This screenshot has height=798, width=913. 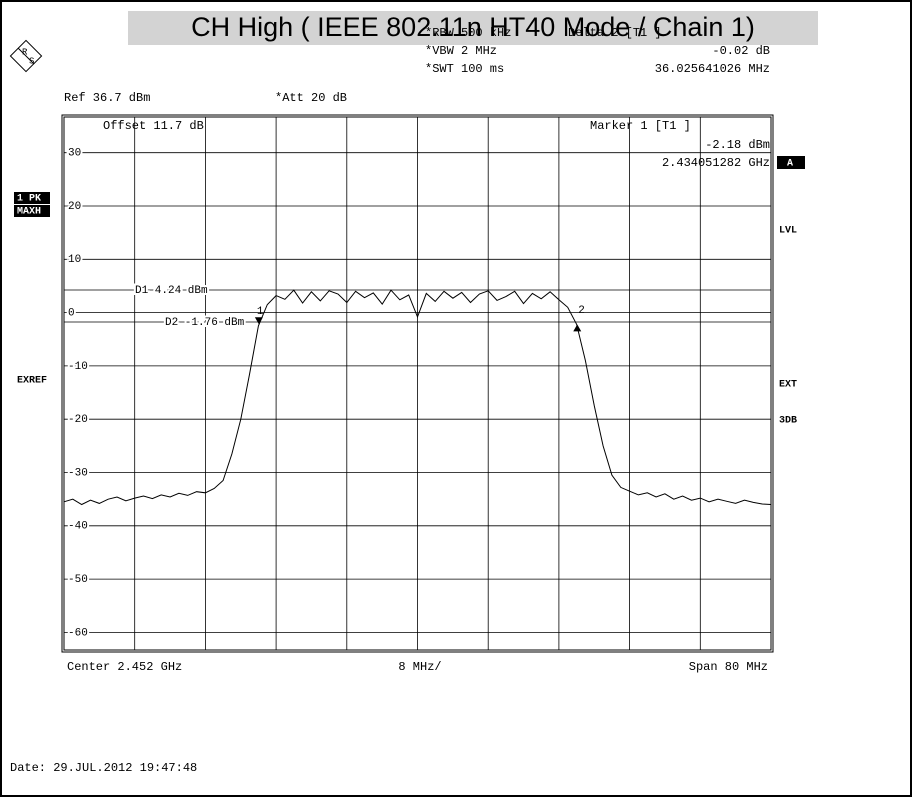 What do you see at coordinates (32, 381) in the screenshot?
I see `exref-label: EXREF` at bounding box center [32, 381].